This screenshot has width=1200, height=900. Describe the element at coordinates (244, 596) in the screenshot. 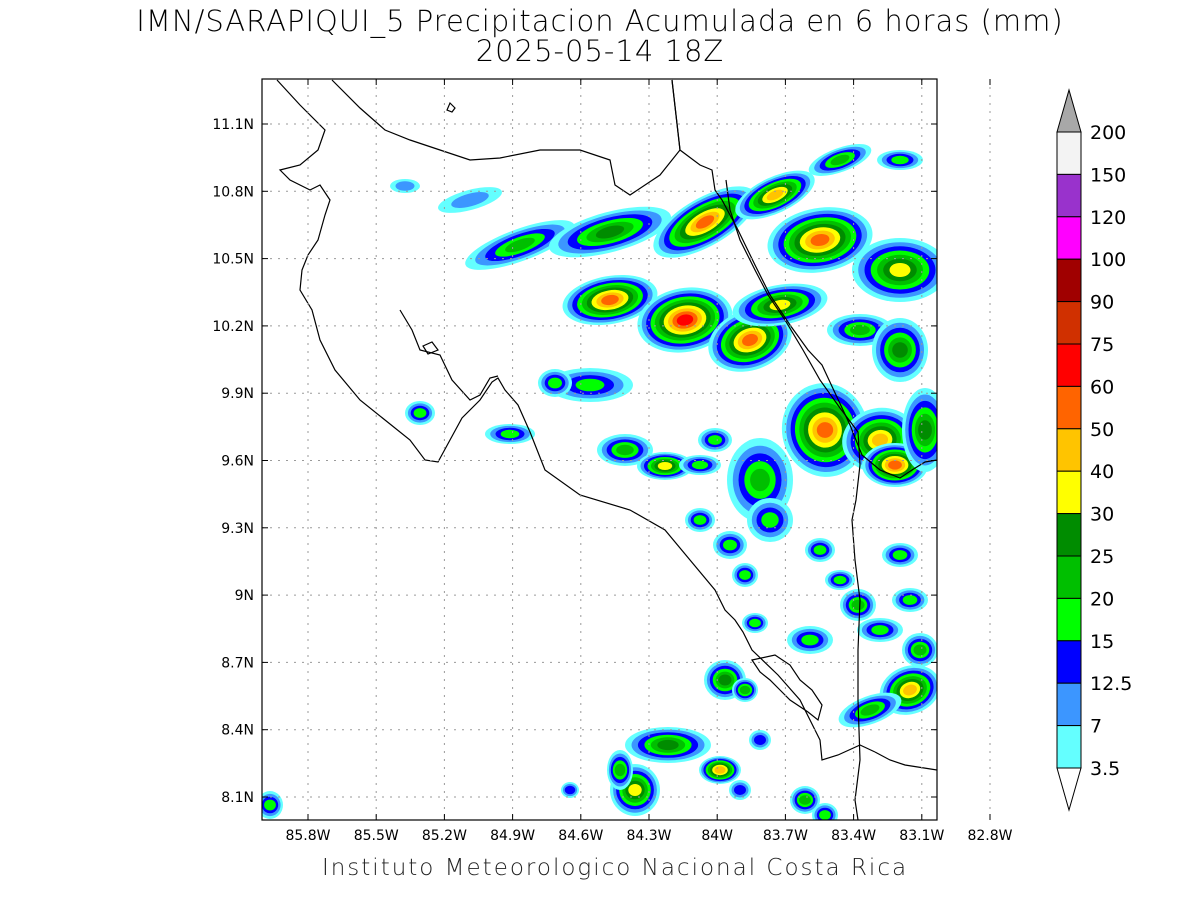

I see `lat-tick-label: 9N` at that location.